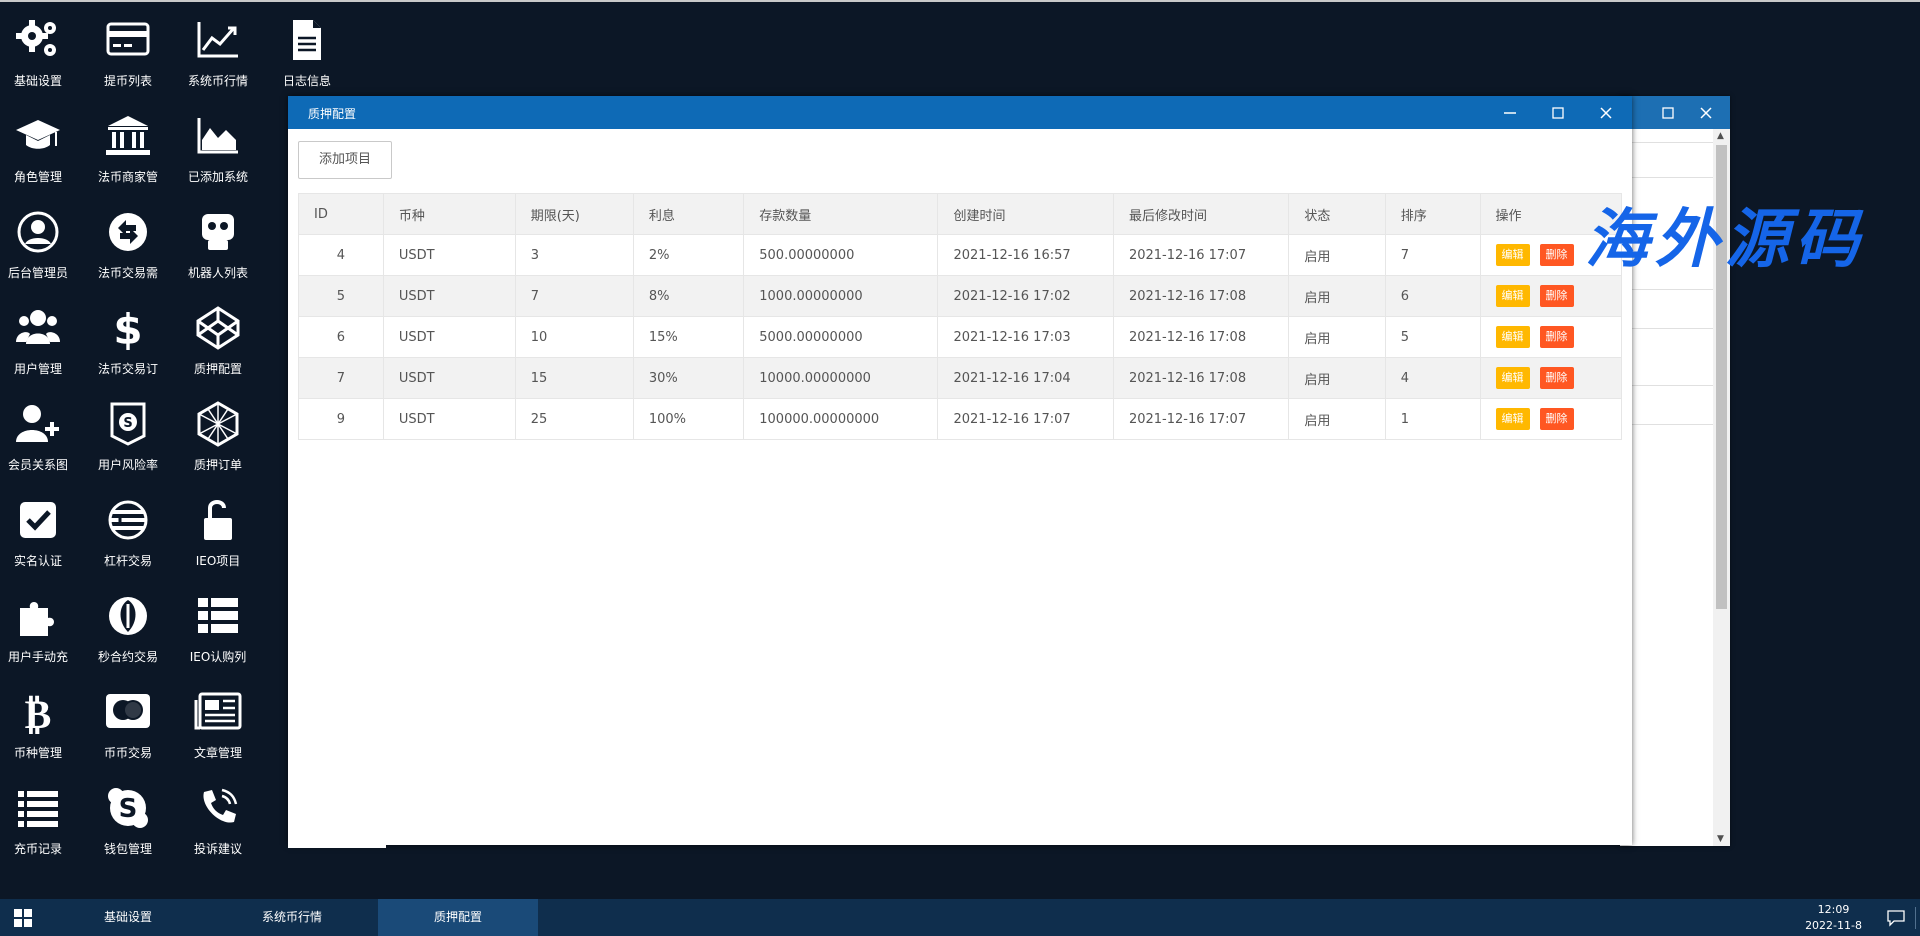 Image resolution: width=1920 pixels, height=936 pixels. Describe the element at coordinates (128, 152) in the screenshot. I see `desktop-icon: 法币商家管` at that location.